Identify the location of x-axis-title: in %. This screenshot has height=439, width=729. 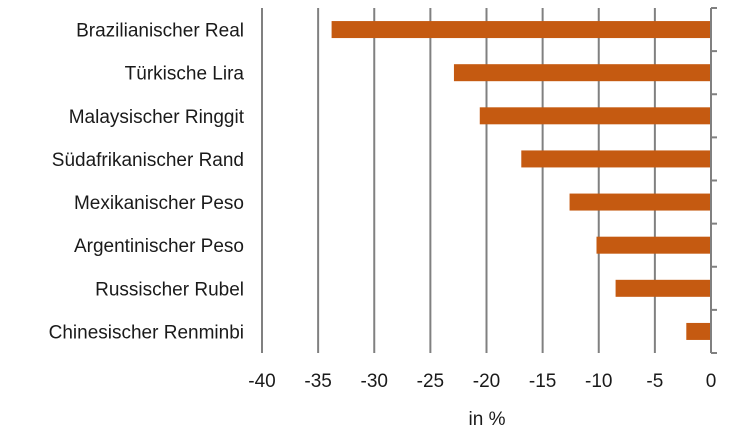
(487, 419).